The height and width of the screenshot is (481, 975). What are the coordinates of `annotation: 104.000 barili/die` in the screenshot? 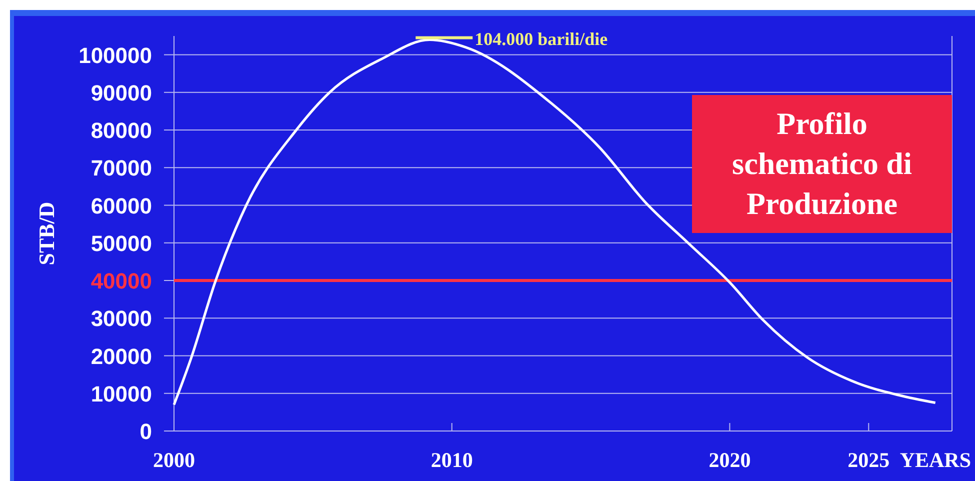 It's located at (541, 38).